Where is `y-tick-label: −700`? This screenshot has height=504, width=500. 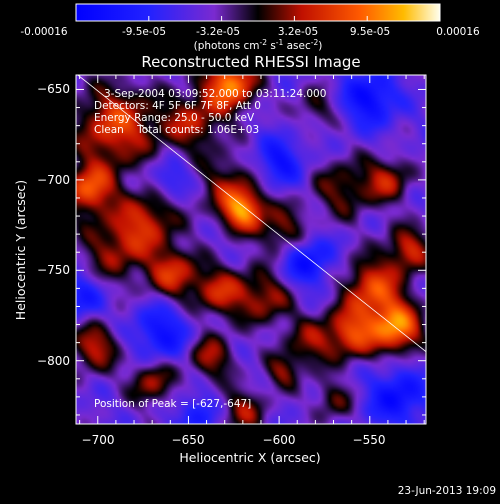 y-tick-label: −700 is located at coordinates (53, 180).